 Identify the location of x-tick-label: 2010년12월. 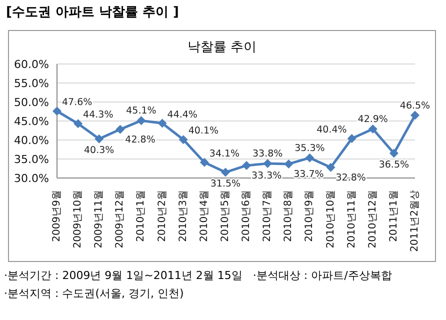
(372, 219).